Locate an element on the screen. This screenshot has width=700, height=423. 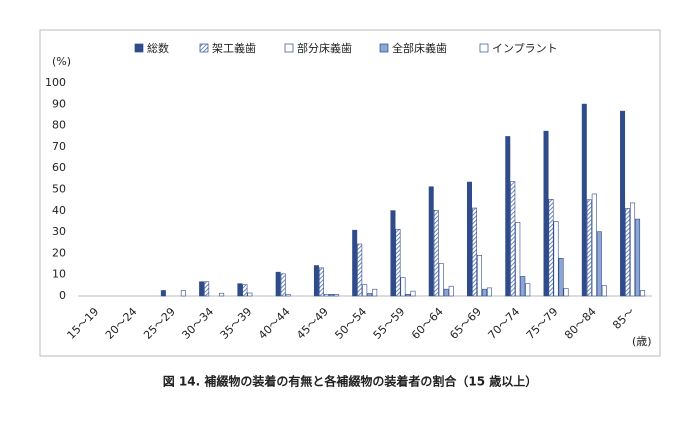
x-tick-label: 15～19 is located at coordinates (83, 323).